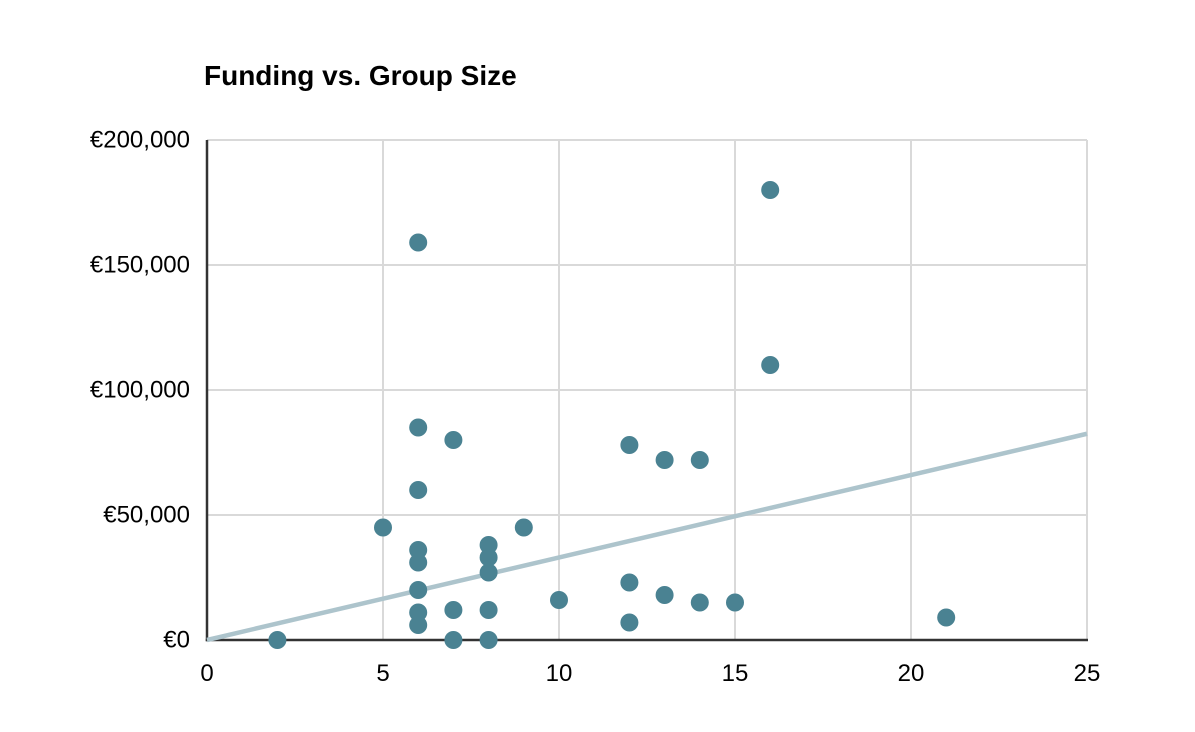  What do you see at coordinates (140, 140) in the screenshot?
I see `y-tick-label: €200,000` at bounding box center [140, 140].